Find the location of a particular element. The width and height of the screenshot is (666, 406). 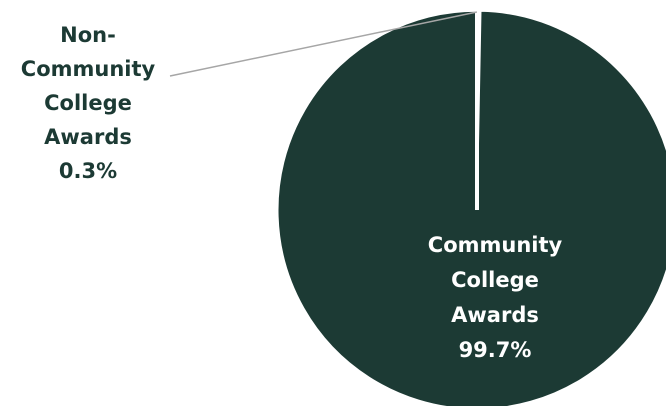

leader-line is located at coordinates (323, 44).